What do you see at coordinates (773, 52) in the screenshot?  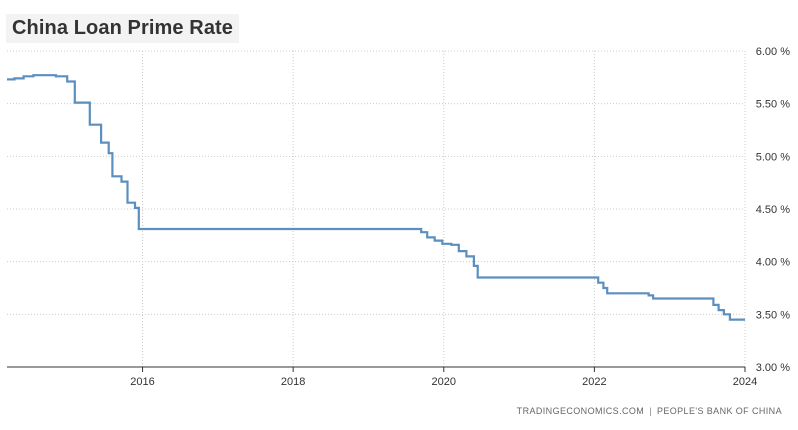 I see `y-tick-label: 6.00 %` at bounding box center [773, 52].